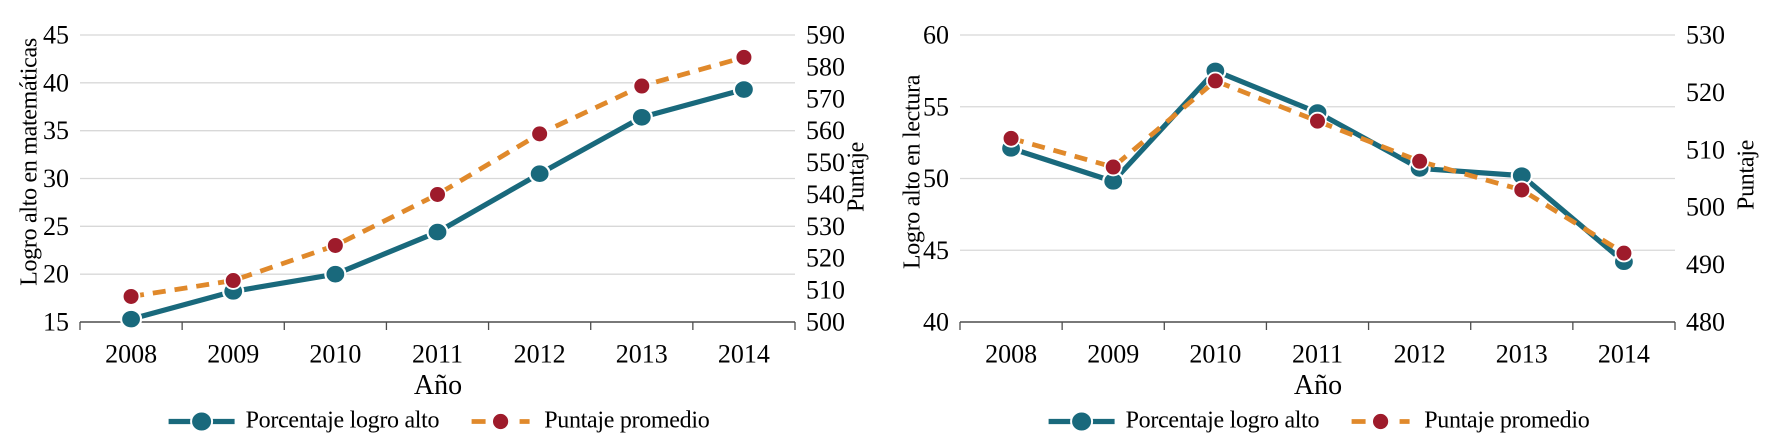 The image size is (1772, 444). Describe the element at coordinates (438, 385) in the screenshot. I see `math-x-axis-title: Año` at that location.